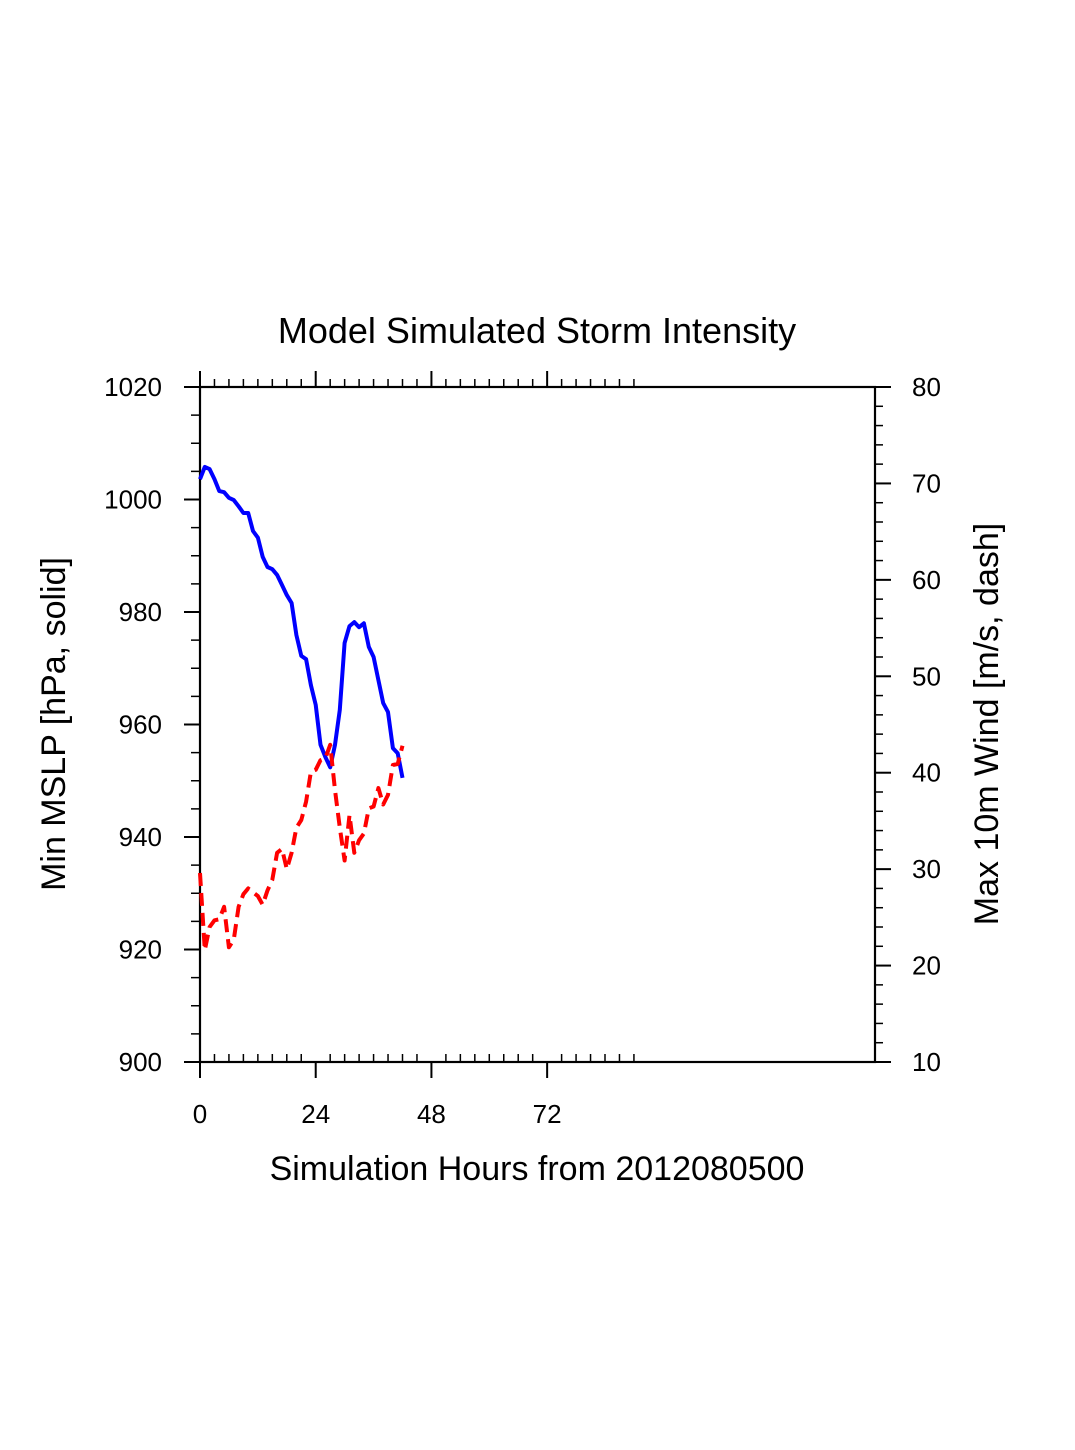  What do you see at coordinates (54, 724) in the screenshot?
I see `y-axis-left-label: Min MSLP [hPa, solid]` at bounding box center [54, 724].